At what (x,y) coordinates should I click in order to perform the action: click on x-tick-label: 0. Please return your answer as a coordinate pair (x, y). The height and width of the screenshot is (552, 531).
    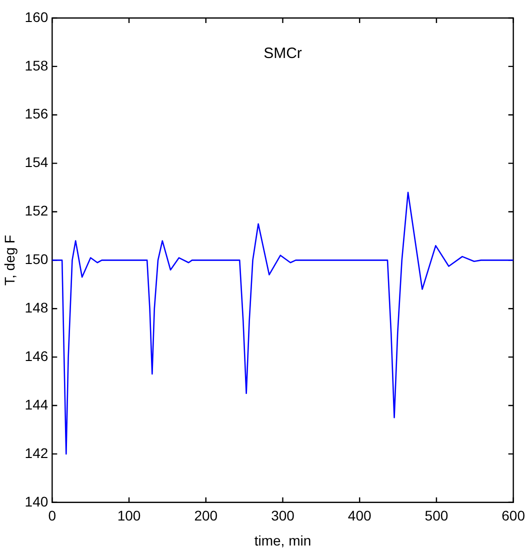
    Looking at the image, I should click on (52, 516).